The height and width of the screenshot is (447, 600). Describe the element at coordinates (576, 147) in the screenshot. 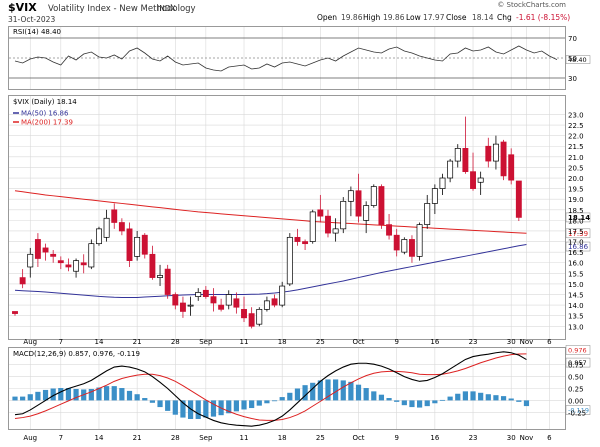

I see `price-tick-label: 21.5` at that location.